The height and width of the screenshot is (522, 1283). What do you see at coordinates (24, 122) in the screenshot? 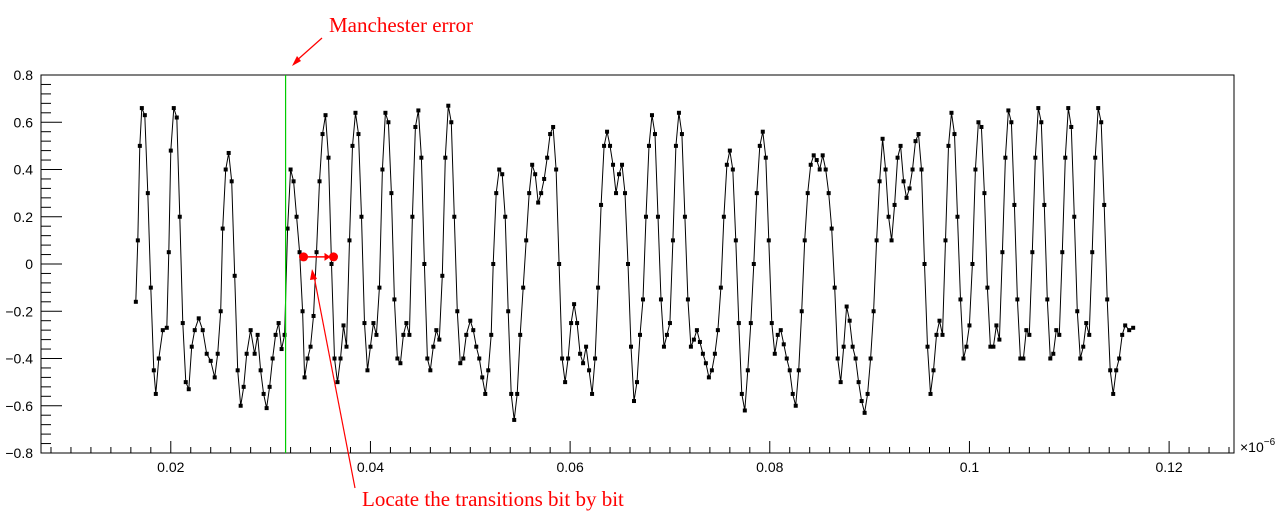
I see `y-tick-label: 0.6` at bounding box center [24, 122].